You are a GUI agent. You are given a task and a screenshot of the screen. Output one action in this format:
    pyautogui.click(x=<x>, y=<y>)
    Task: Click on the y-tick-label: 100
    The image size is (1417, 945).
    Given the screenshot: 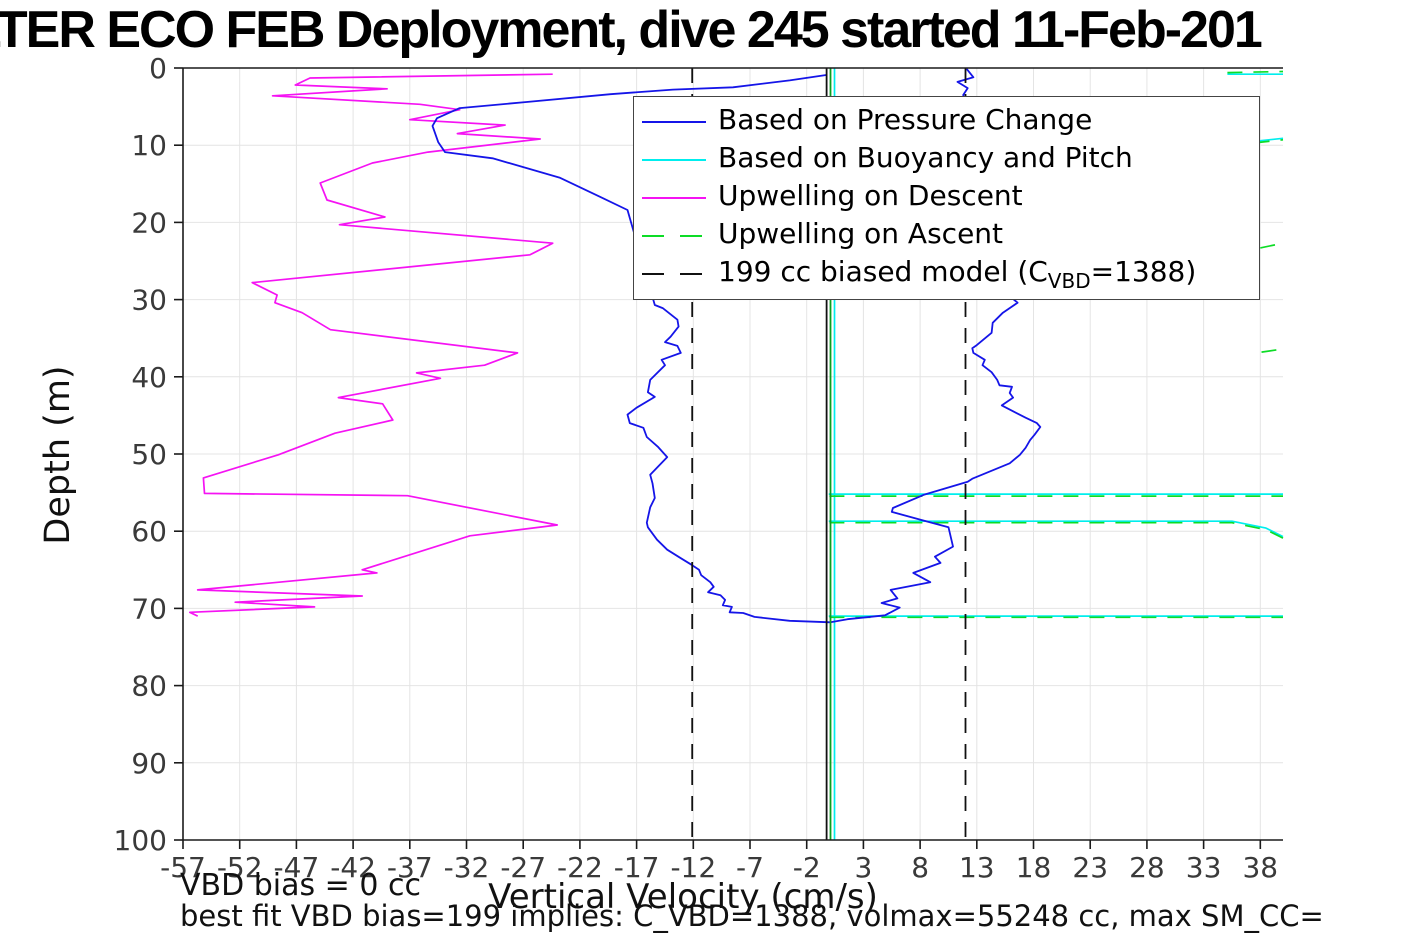 What is the action you would take?
    pyautogui.click(x=140, y=840)
    